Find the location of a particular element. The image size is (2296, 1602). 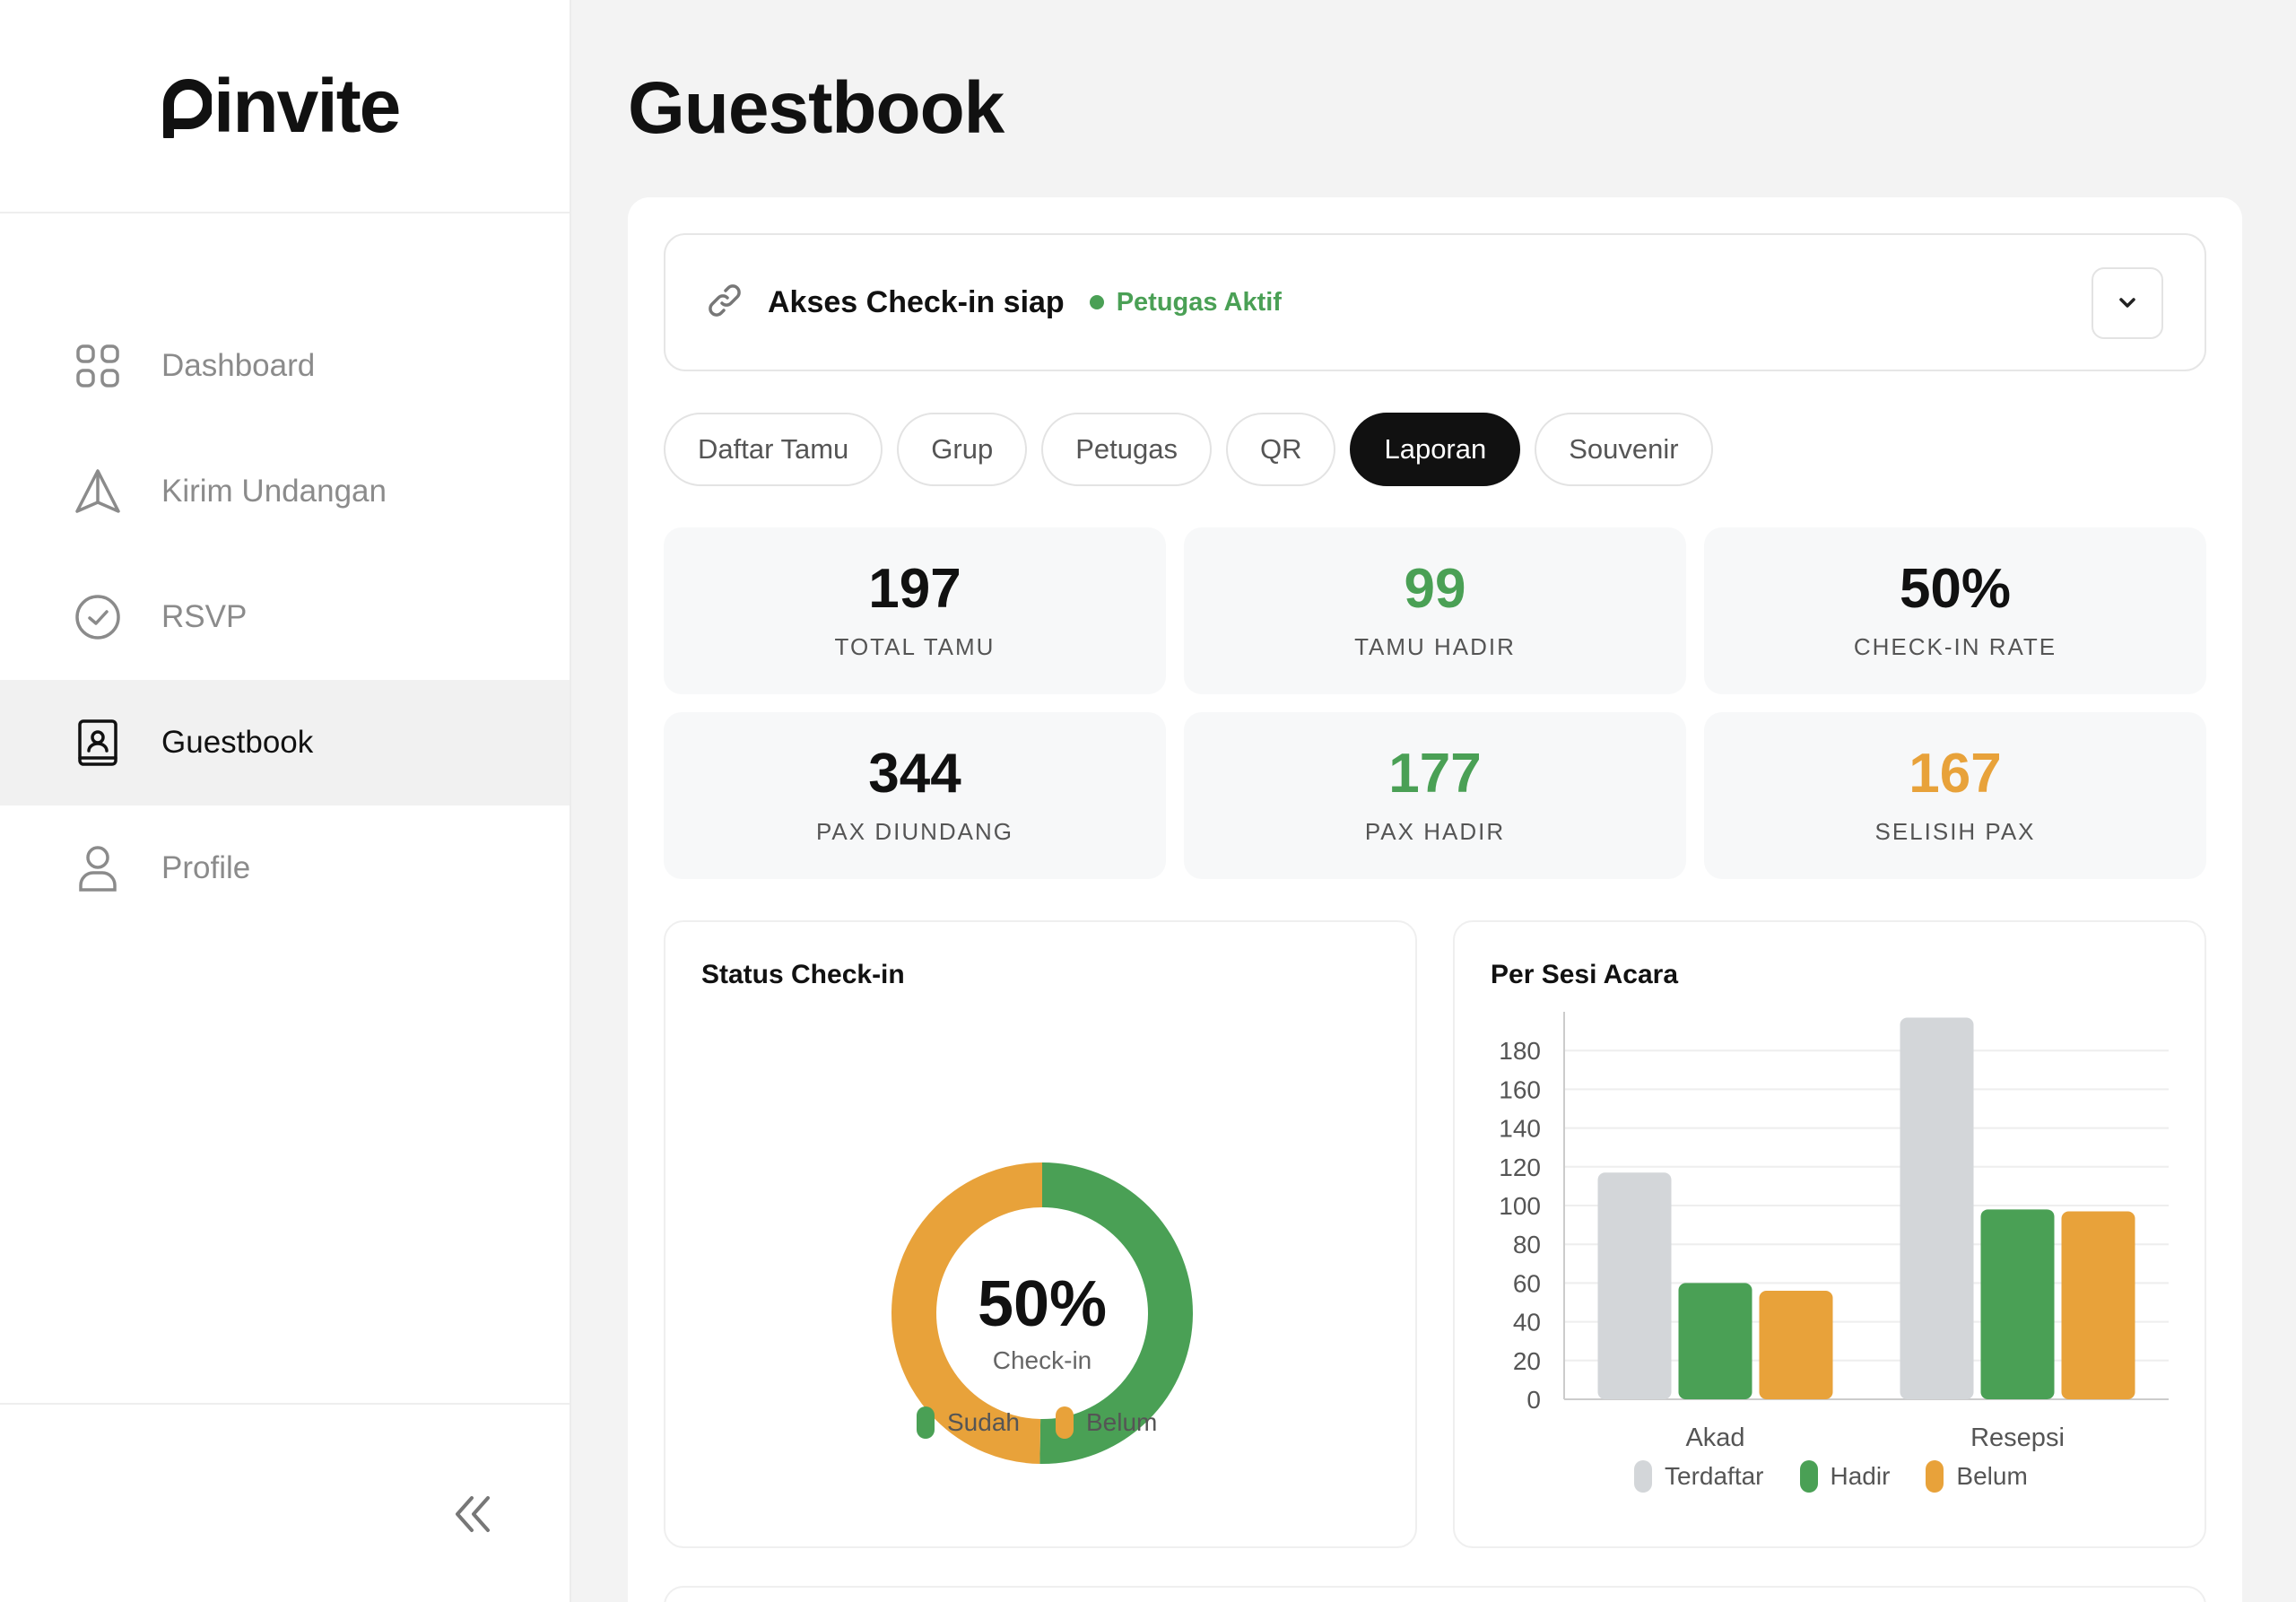

tab-petugas: Petugas is located at coordinates (1126, 449).